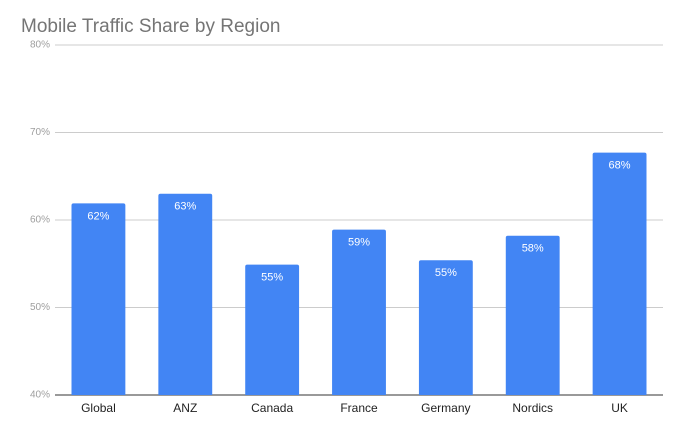  What do you see at coordinates (98, 216) in the screenshot?
I see `value-label: 62%` at bounding box center [98, 216].